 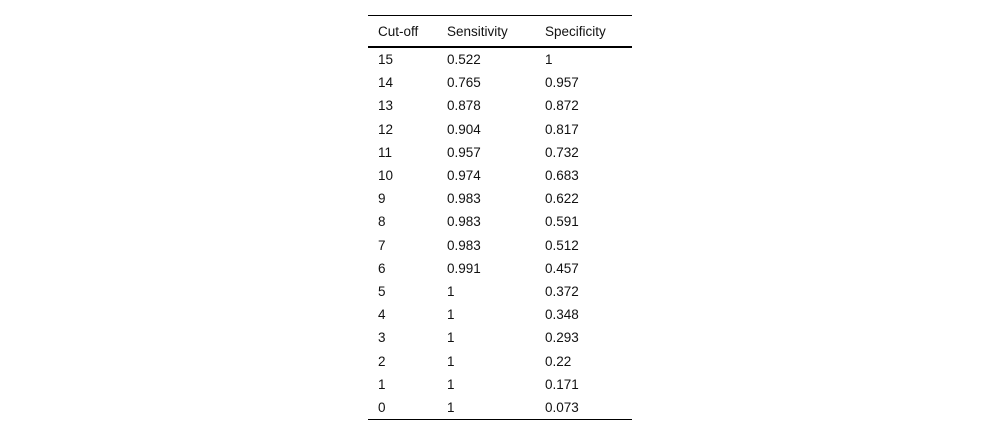 What do you see at coordinates (562, 407) in the screenshot?
I see `table-cell: 0.073` at bounding box center [562, 407].